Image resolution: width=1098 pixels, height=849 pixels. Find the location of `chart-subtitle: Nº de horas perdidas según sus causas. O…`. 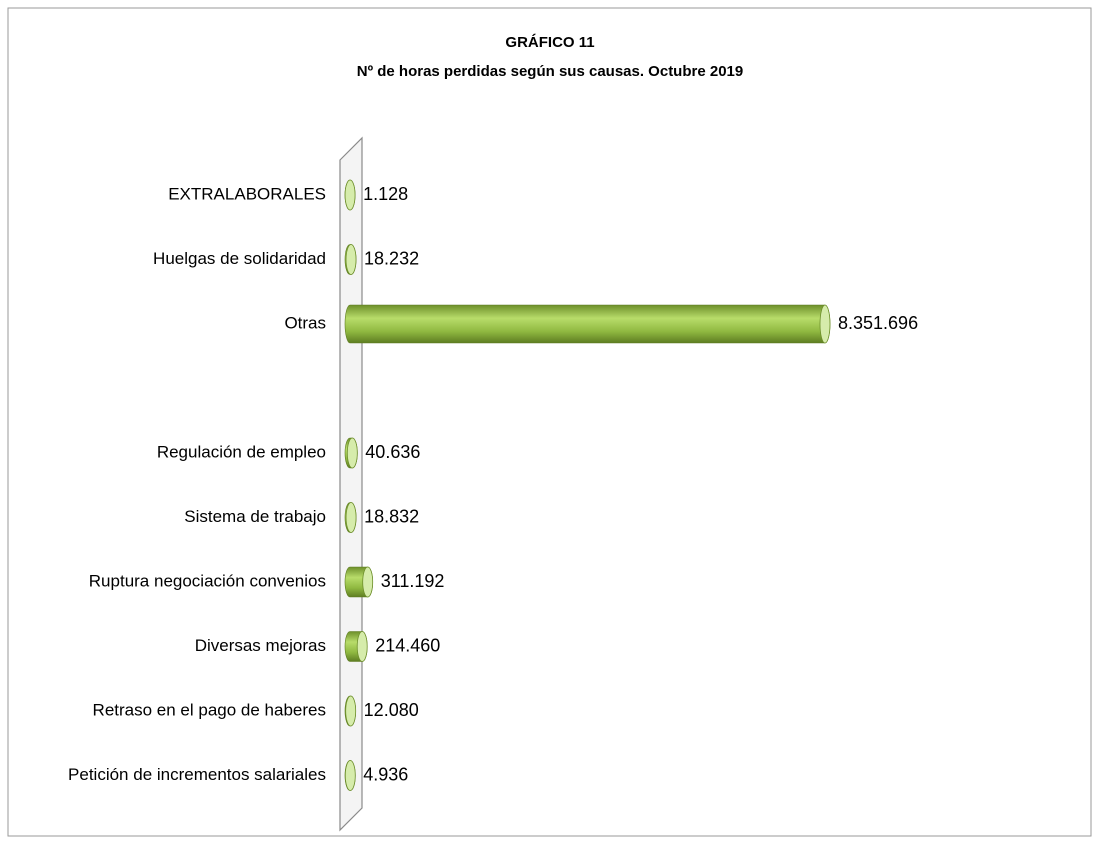

chart-subtitle: Nº de horas perdidas según sus causas. O… is located at coordinates (550, 71).